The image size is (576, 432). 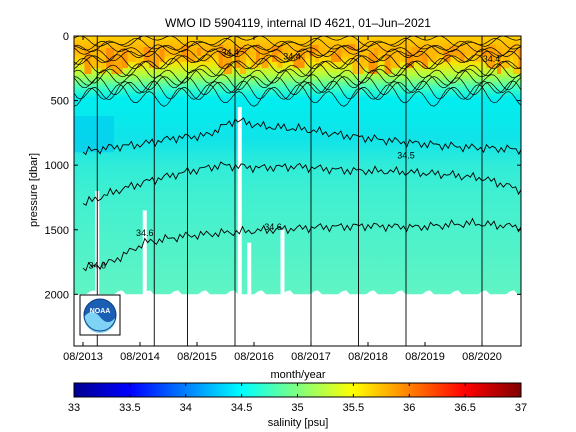 I want to click on x-tick-label: 08/2014, so click(x=140, y=357).